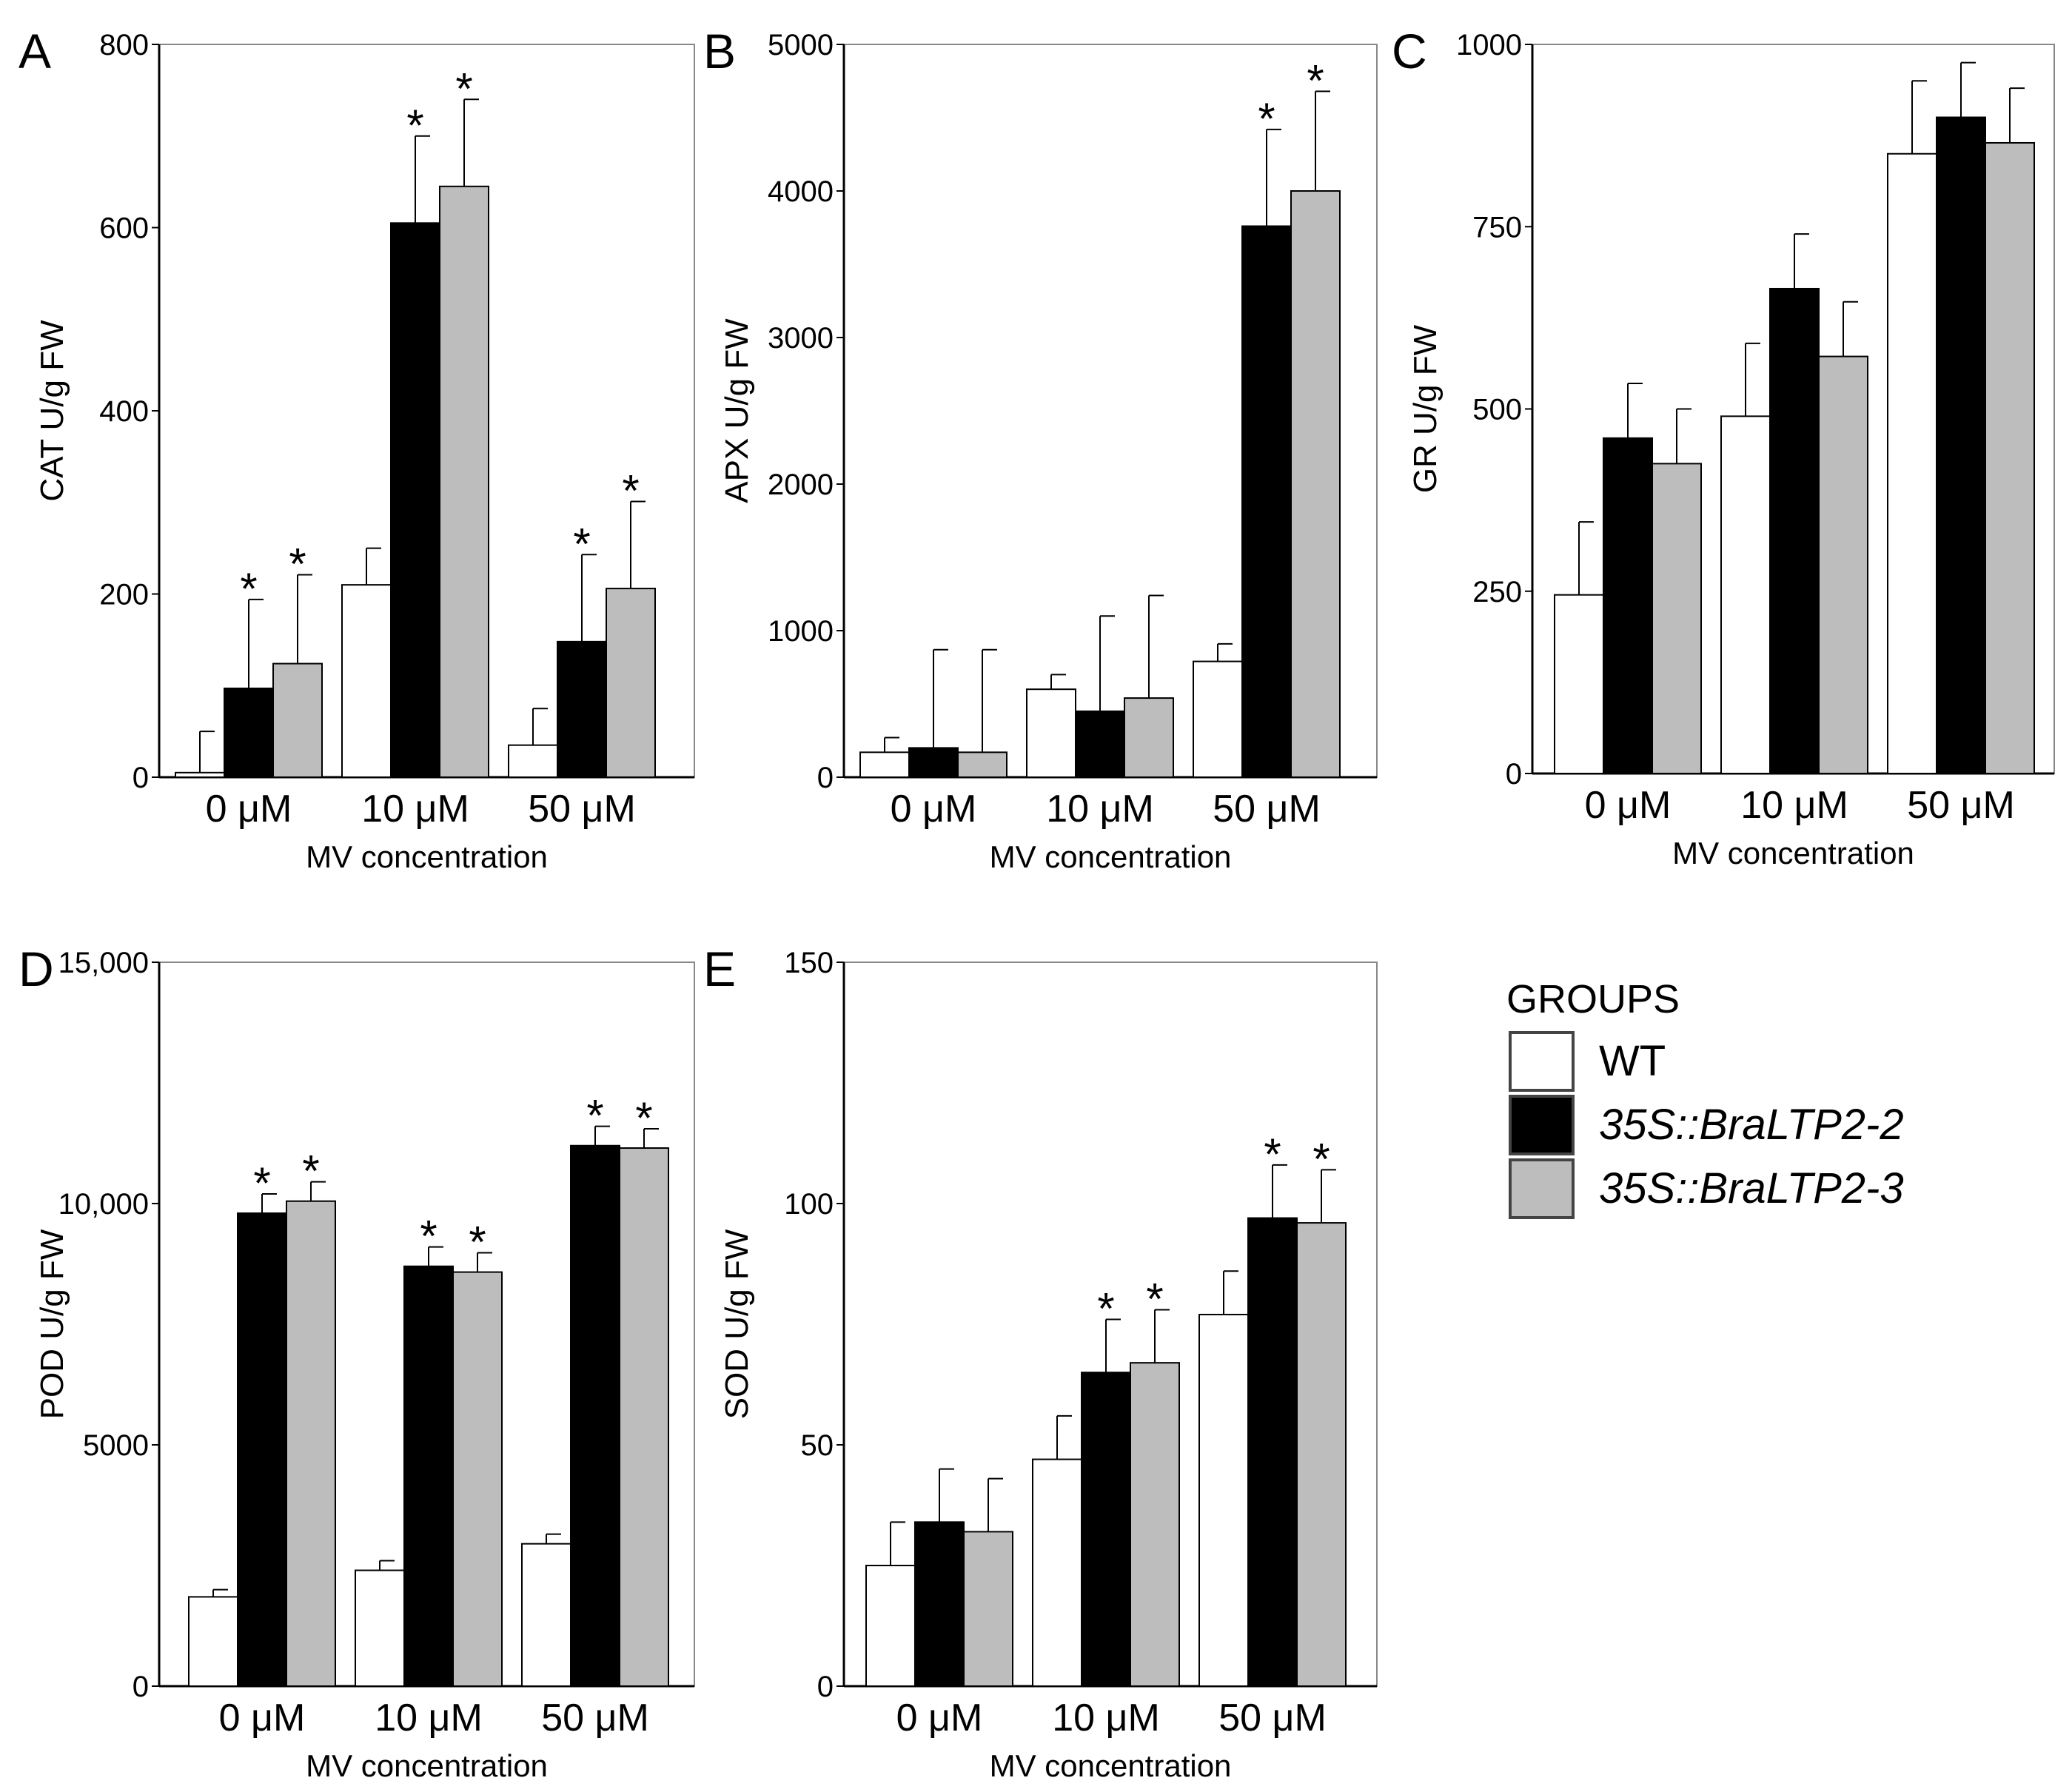  What do you see at coordinates (737, 410) in the screenshot?
I see `y-axis-title: APX U/g FW` at bounding box center [737, 410].